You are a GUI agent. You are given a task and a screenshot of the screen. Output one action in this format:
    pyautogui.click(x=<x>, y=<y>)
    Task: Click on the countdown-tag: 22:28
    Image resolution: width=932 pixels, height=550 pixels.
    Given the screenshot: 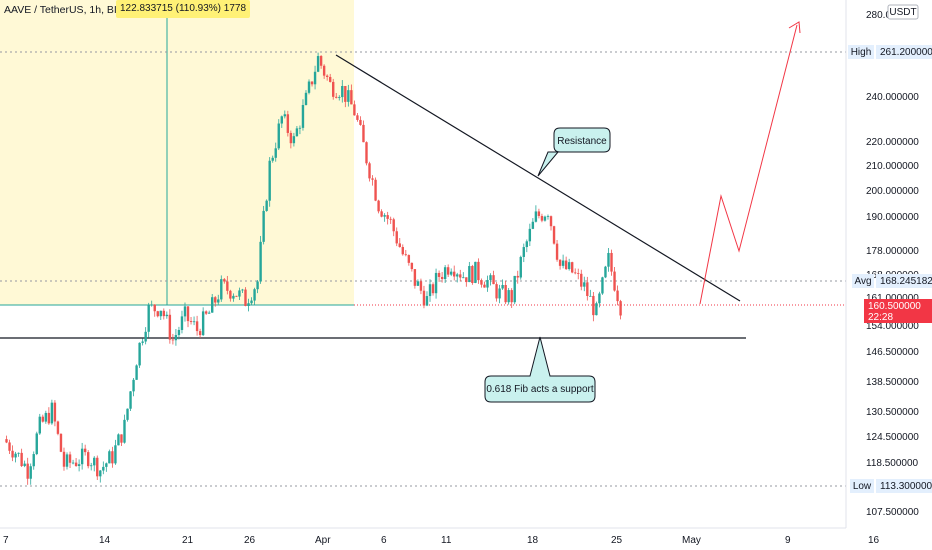 What is the action you would take?
    pyautogui.click(x=880, y=317)
    